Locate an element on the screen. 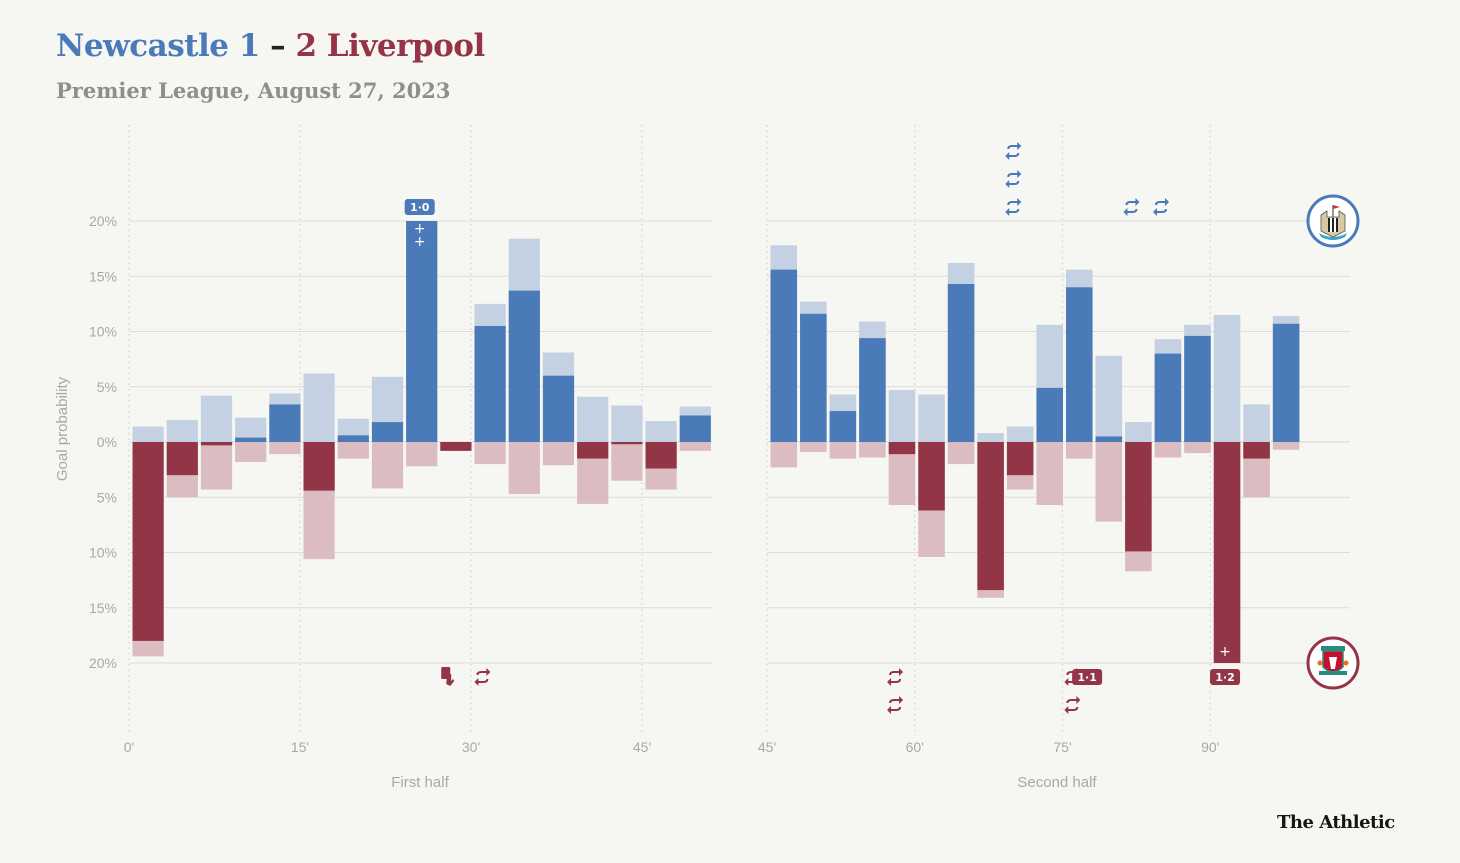 This screenshot has height=863, width=1460. score-badge-text: 1·0 is located at coordinates (420, 207).